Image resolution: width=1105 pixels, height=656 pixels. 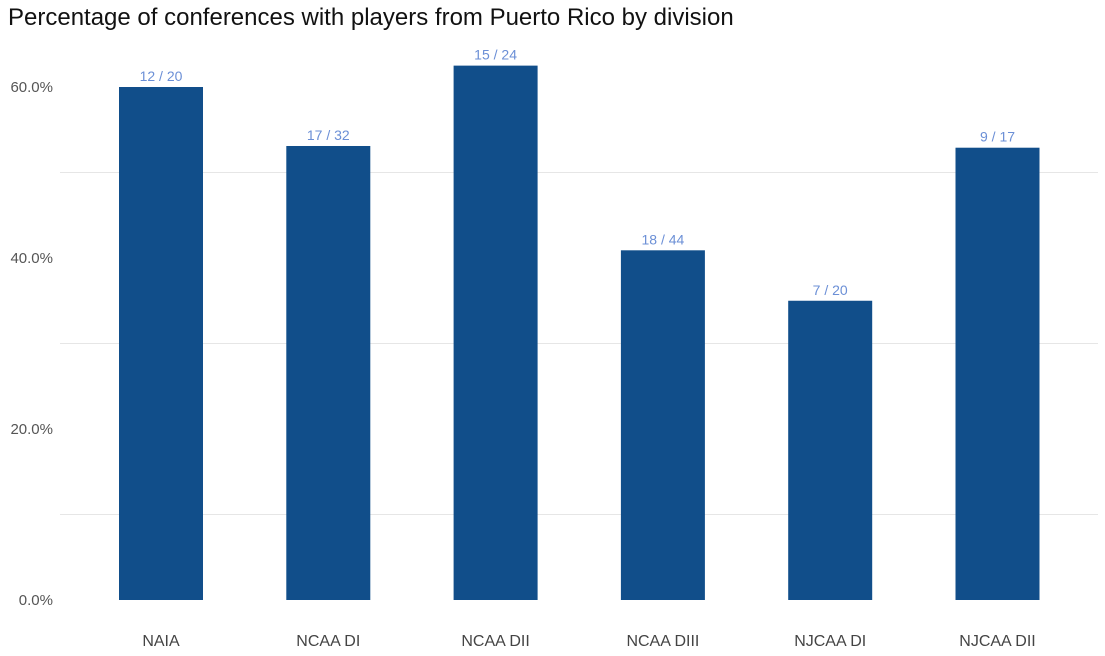 What do you see at coordinates (31, 429) in the screenshot?
I see `y-tick-label: 20.0%` at bounding box center [31, 429].